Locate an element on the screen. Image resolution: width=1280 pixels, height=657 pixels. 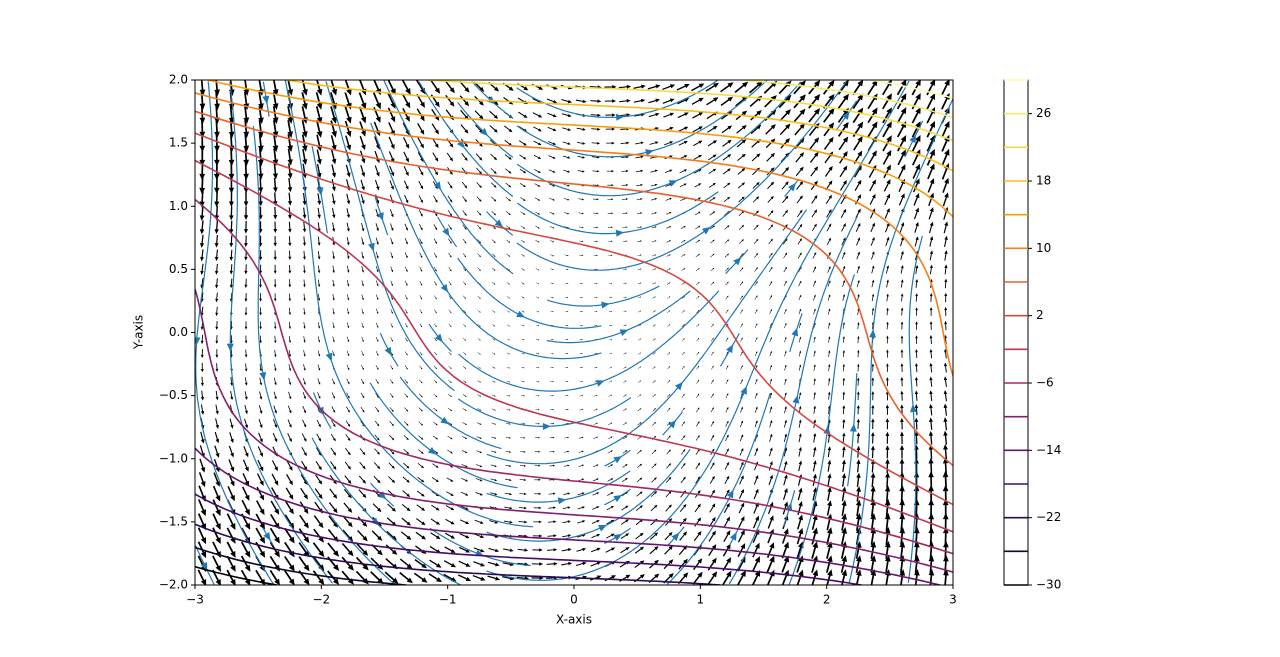
x-tick-label: 3 is located at coordinates (953, 600).